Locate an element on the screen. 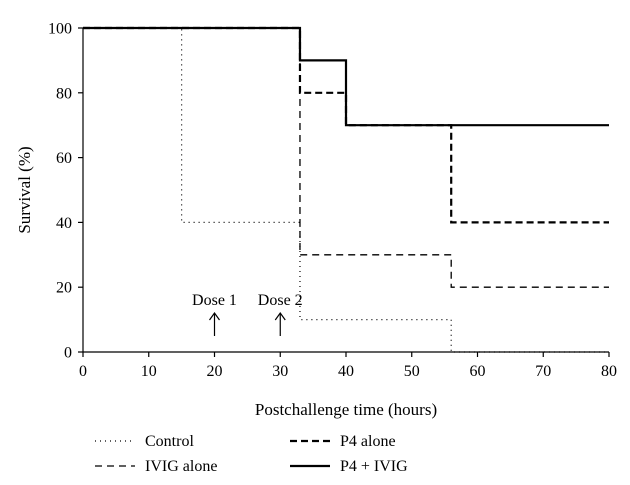 Image resolution: width=630 pixels, height=485 pixels. y-tick-label: 80 is located at coordinates (64, 93).